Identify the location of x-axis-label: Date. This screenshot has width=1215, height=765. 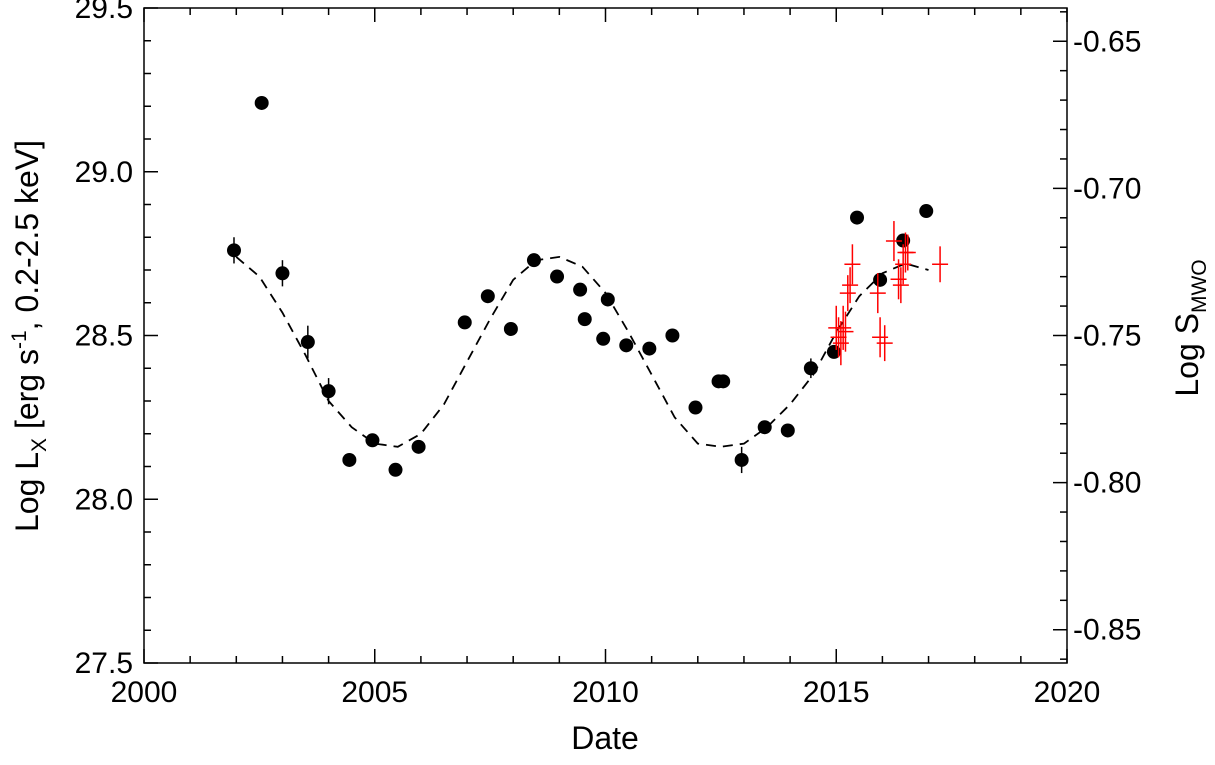
(605, 738).